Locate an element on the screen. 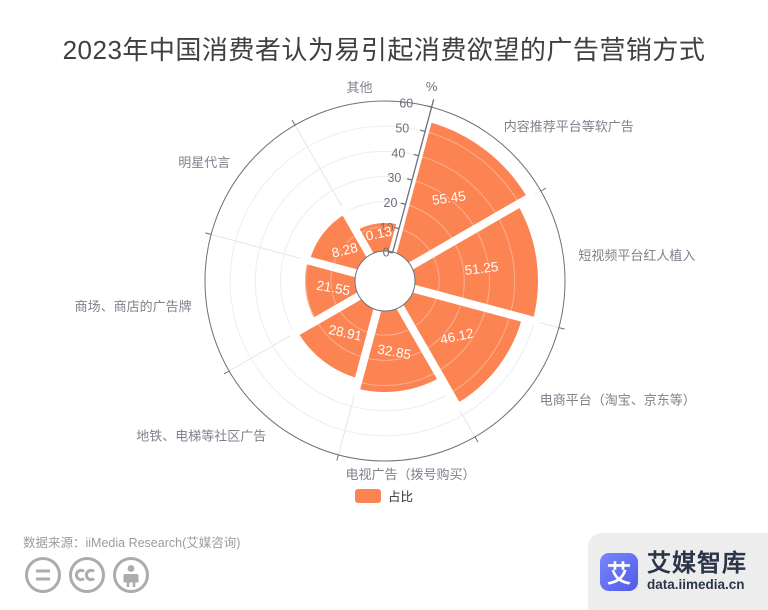 This screenshot has width=768, height=610. value-label-1: 51.25 is located at coordinates (481, 268).